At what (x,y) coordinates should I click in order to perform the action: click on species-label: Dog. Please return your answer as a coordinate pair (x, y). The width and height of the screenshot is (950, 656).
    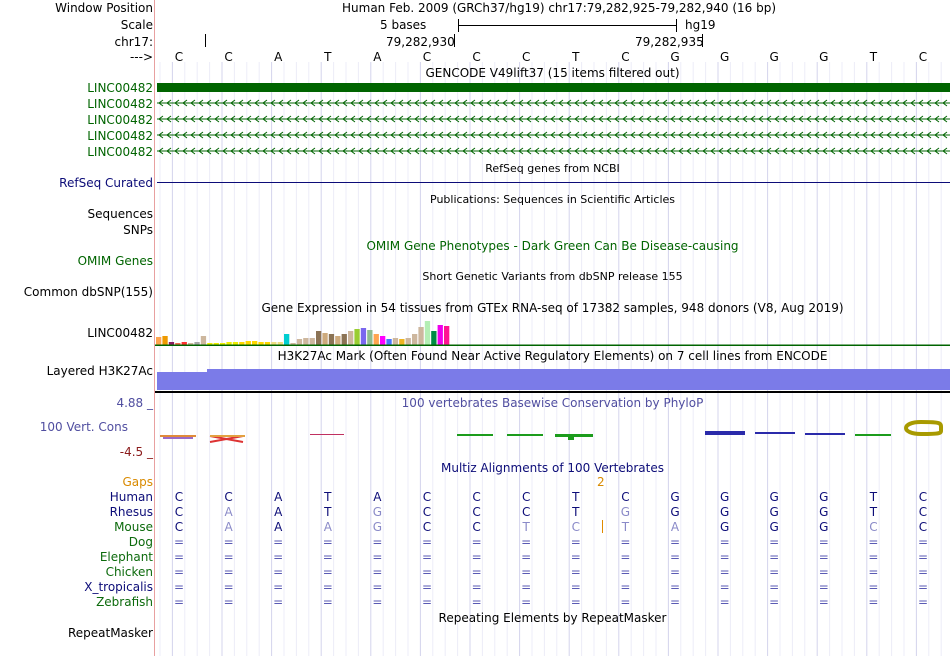
    Looking at the image, I should click on (140, 542).